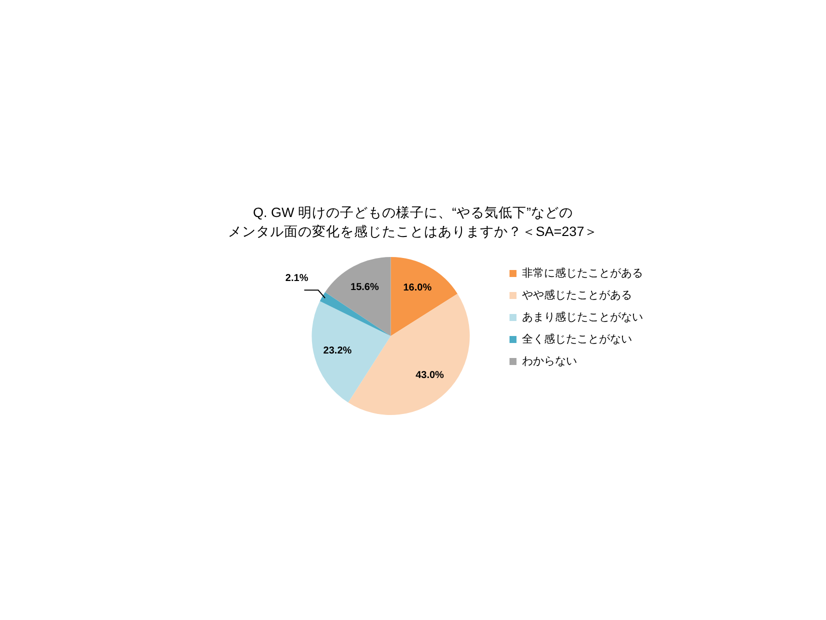 This screenshot has width=826, height=620. What do you see at coordinates (417, 288) in the screenshot?
I see `data-label: 16.0%` at bounding box center [417, 288].